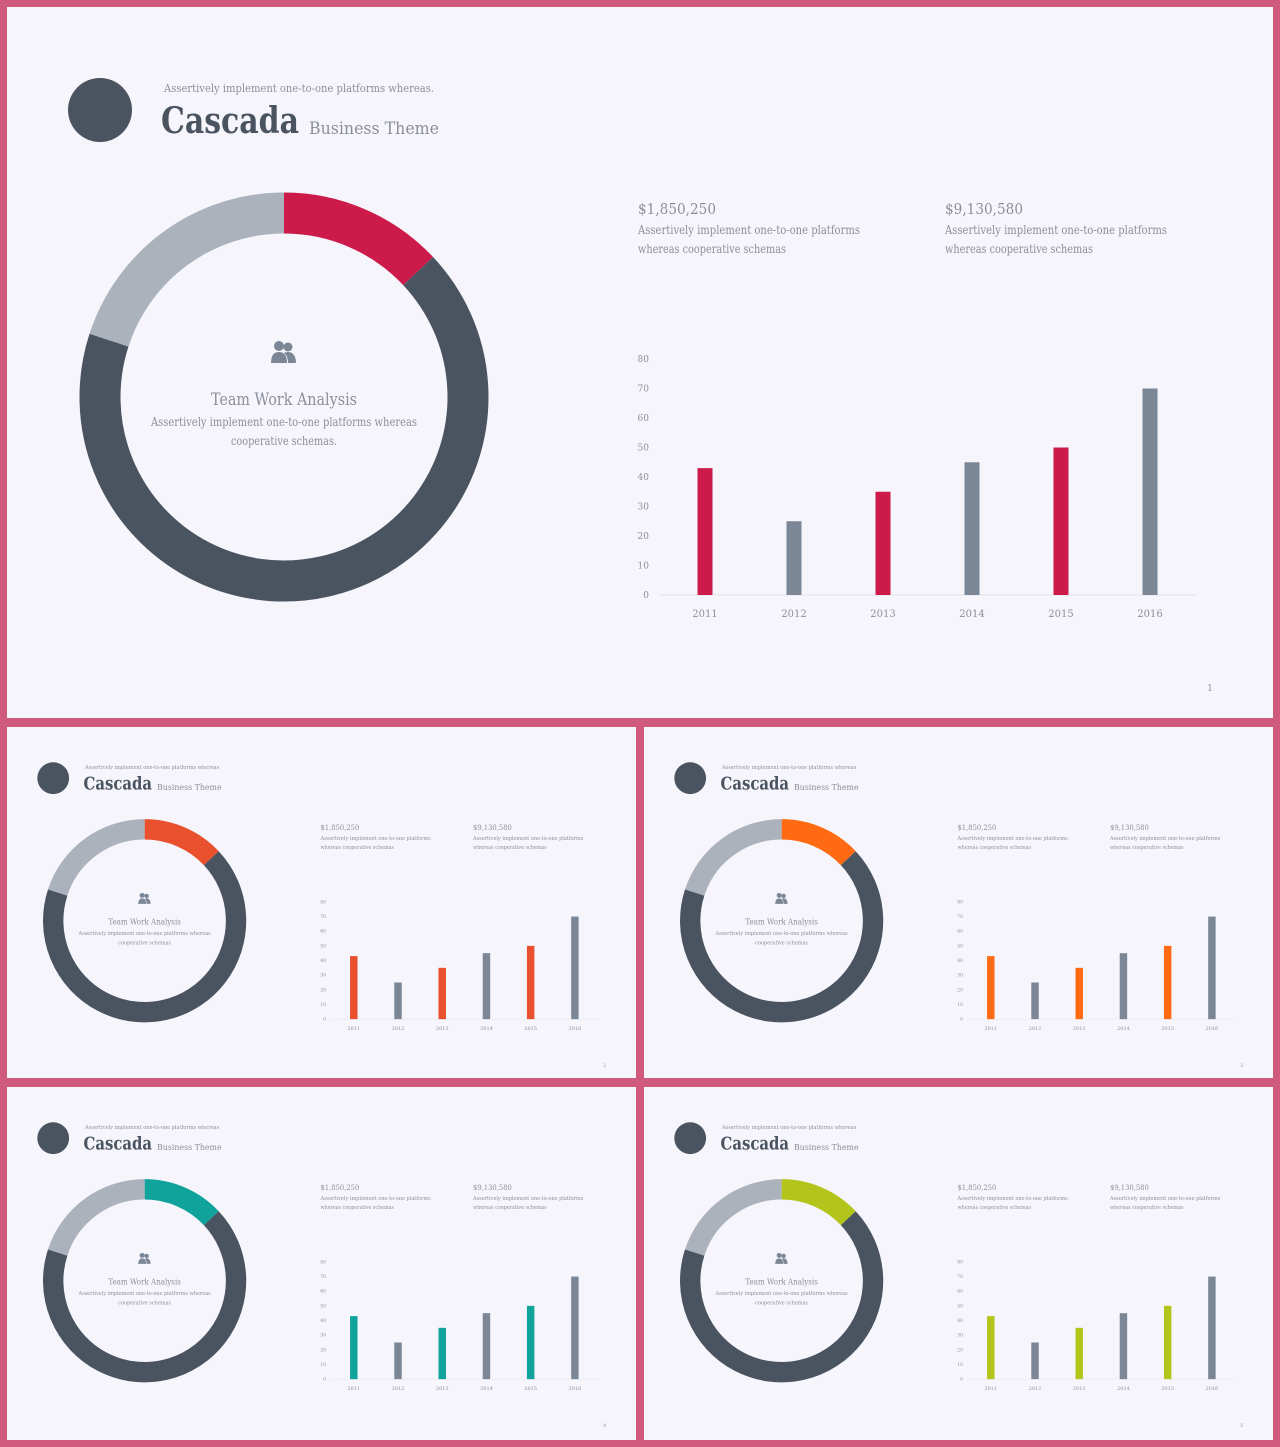 The image size is (1280, 1447). I want to click on bar-2012, so click(398, 1361).